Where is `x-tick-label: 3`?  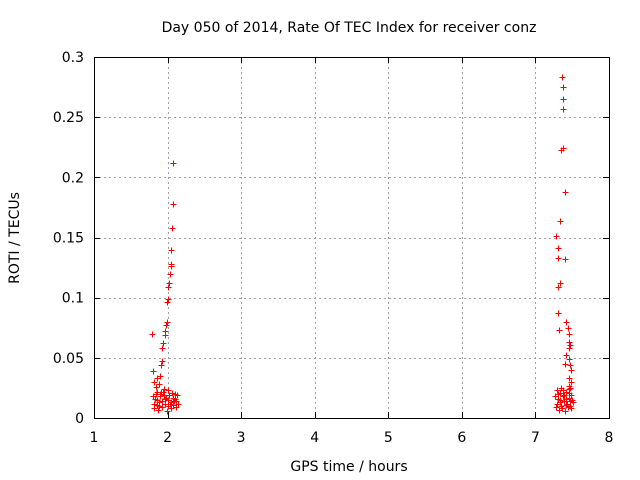 x-tick-label: 3 is located at coordinates (241, 438).